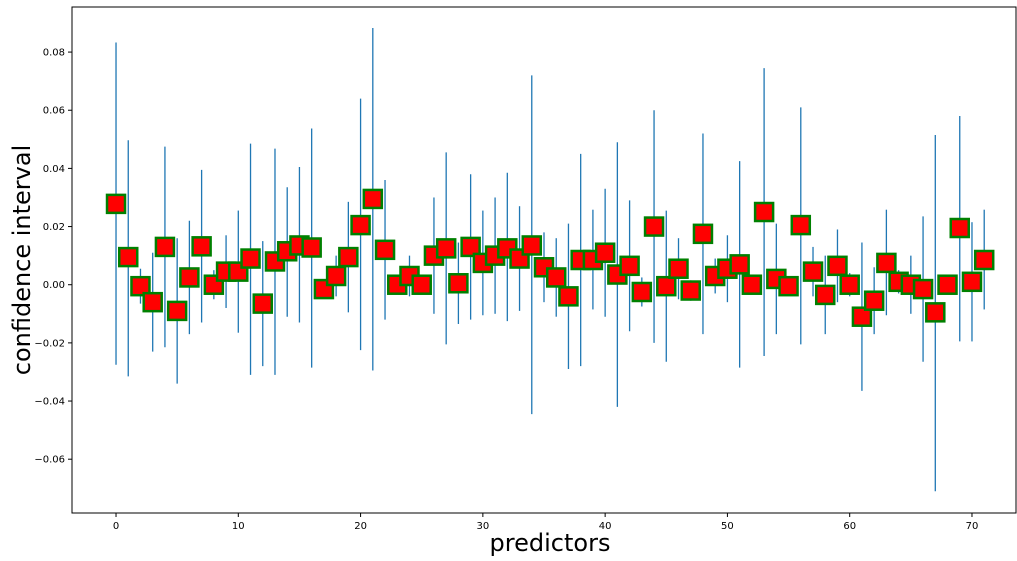 The image size is (1017, 561). I want to click on y-tick-label: −0.02, so click(49, 343).